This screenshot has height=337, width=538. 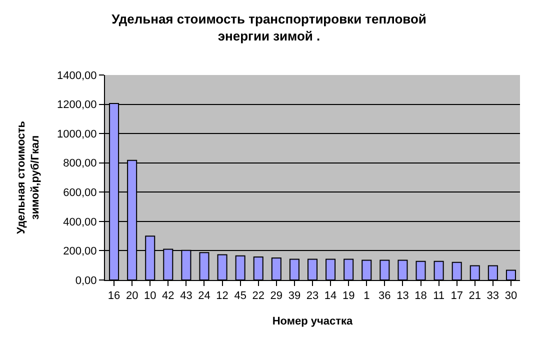 I want to click on y-tick-label: 800,00, so click(x=80, y=164).